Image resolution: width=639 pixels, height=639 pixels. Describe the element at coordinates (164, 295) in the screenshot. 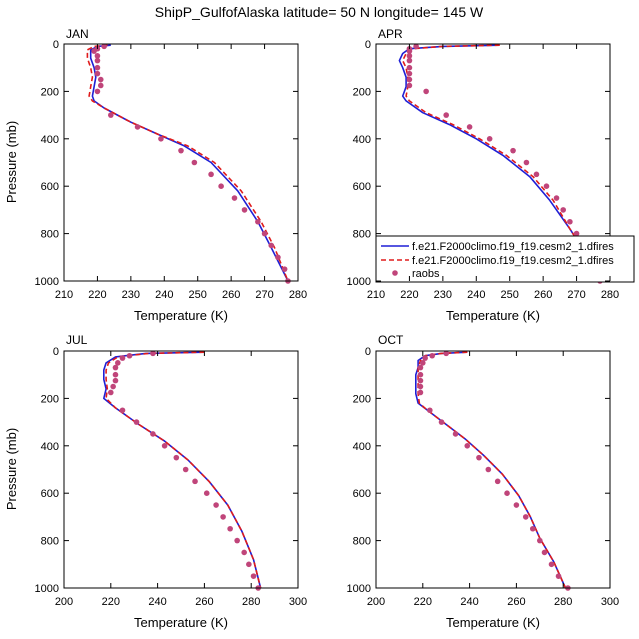

I see `panel-jan-xtick-label: 240` at that location.